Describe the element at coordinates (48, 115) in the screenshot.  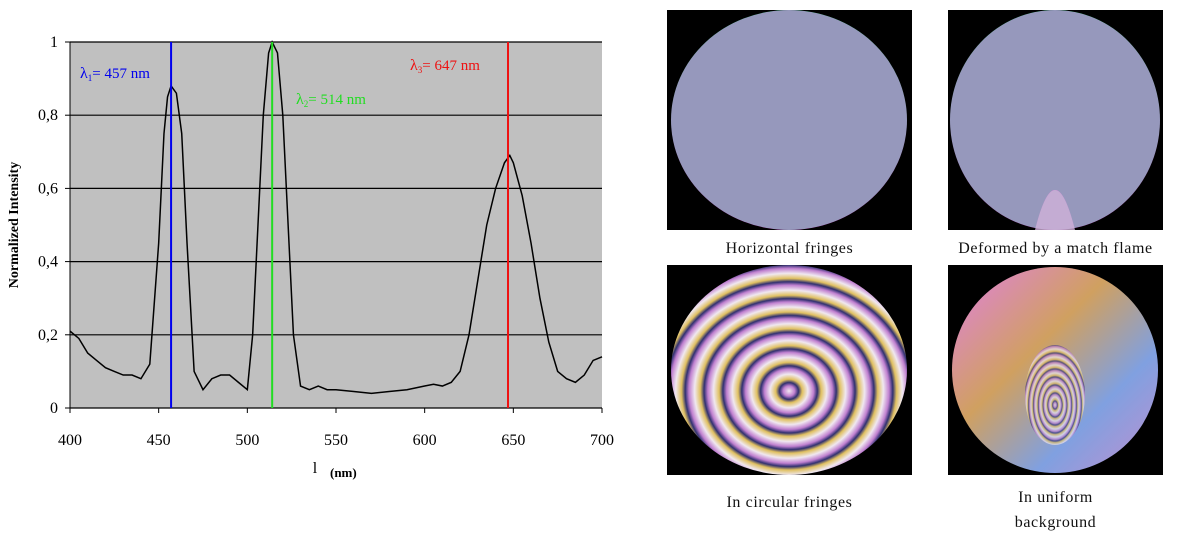
I see `y-tick-label: 0,8` at that location.